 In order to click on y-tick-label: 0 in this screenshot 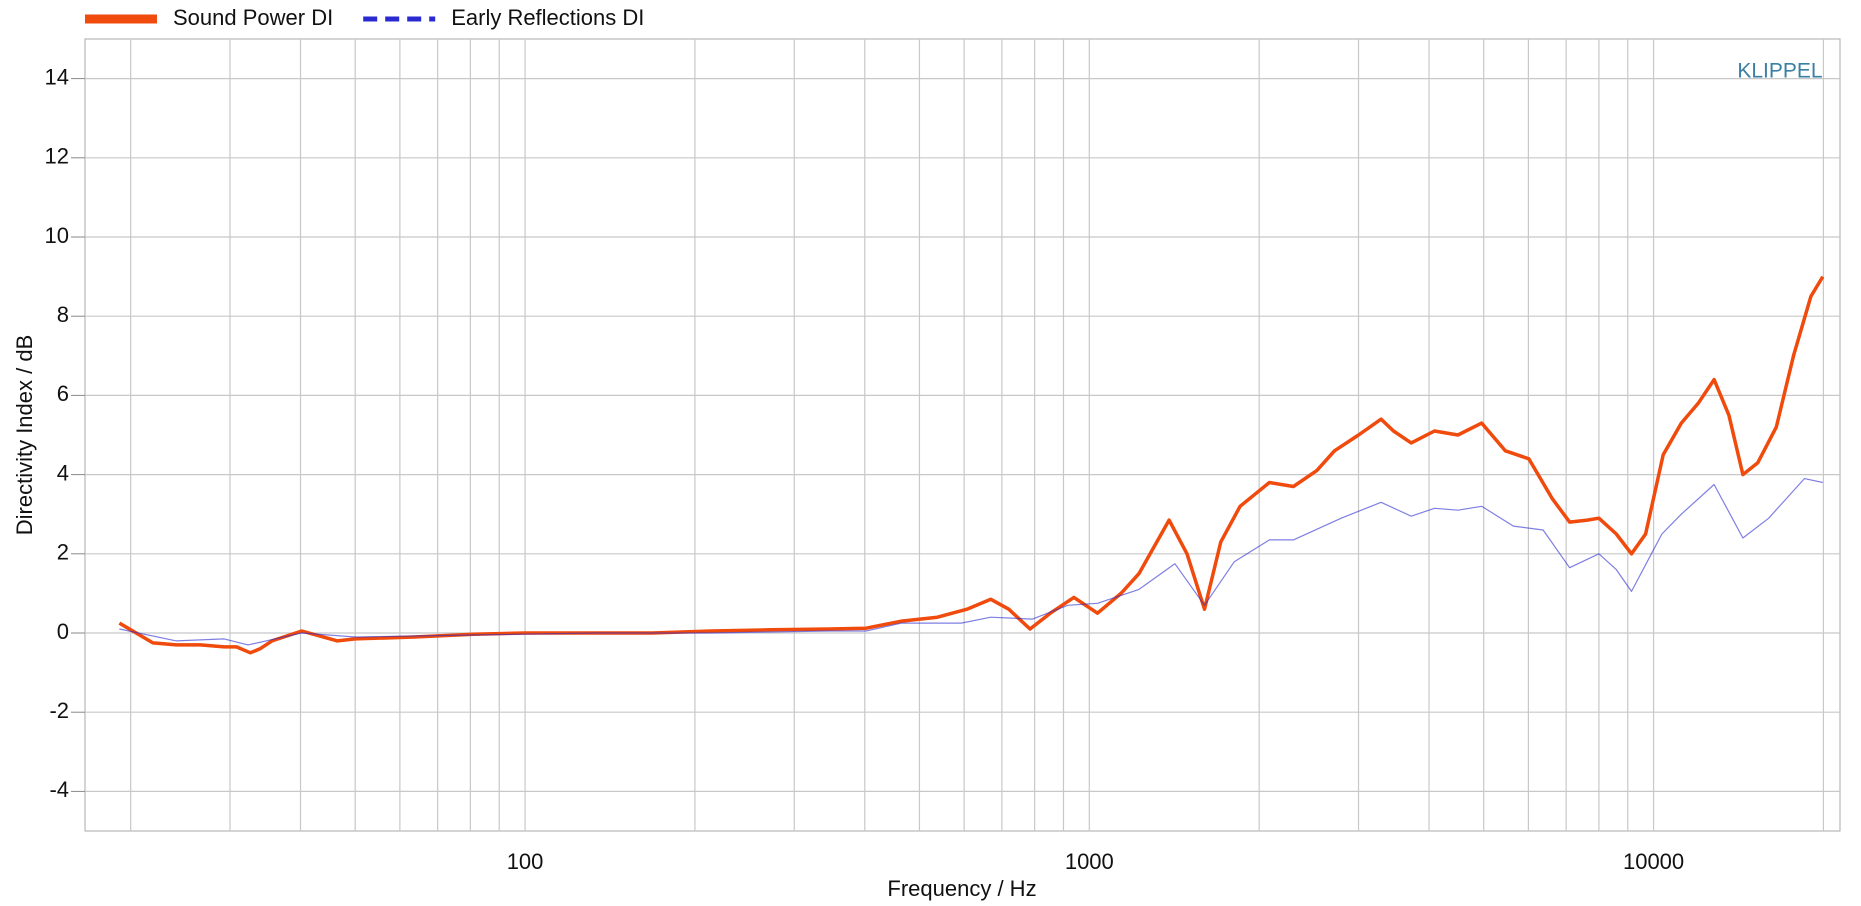, I will do `click(63, 631)`.